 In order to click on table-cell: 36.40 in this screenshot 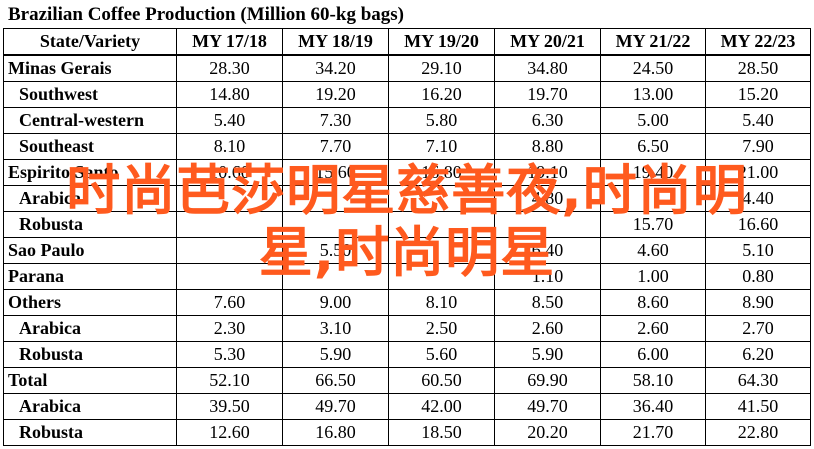, I will do `click(653, 406)`.